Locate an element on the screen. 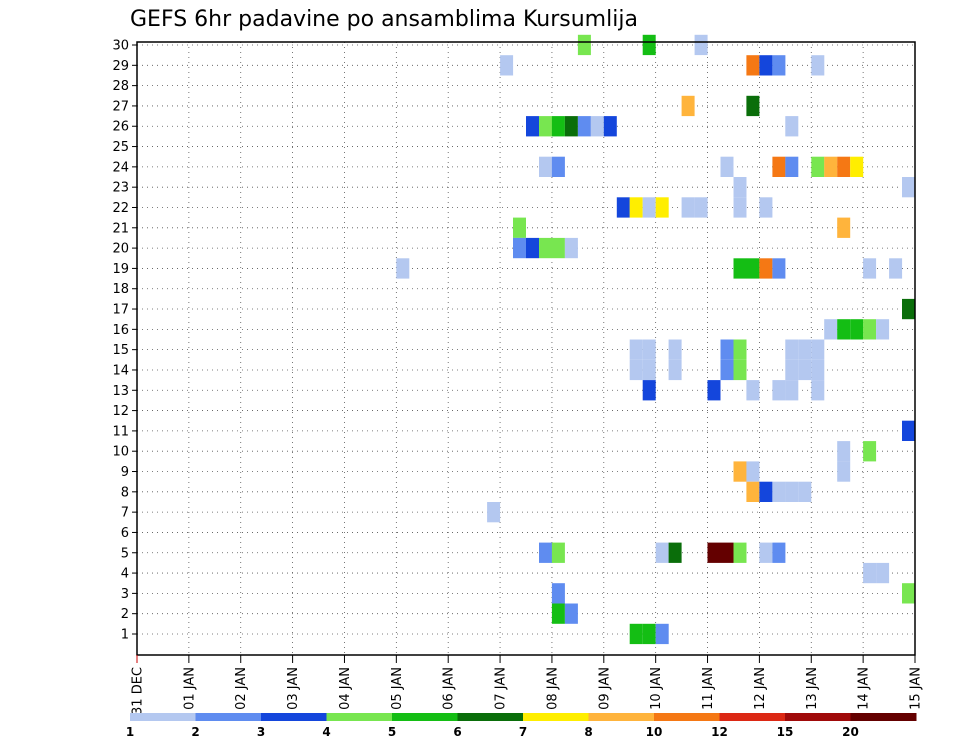 This screenshot has height=742, width=960. x-tick-label: 02 JAN is located at coordinates (241, 688).